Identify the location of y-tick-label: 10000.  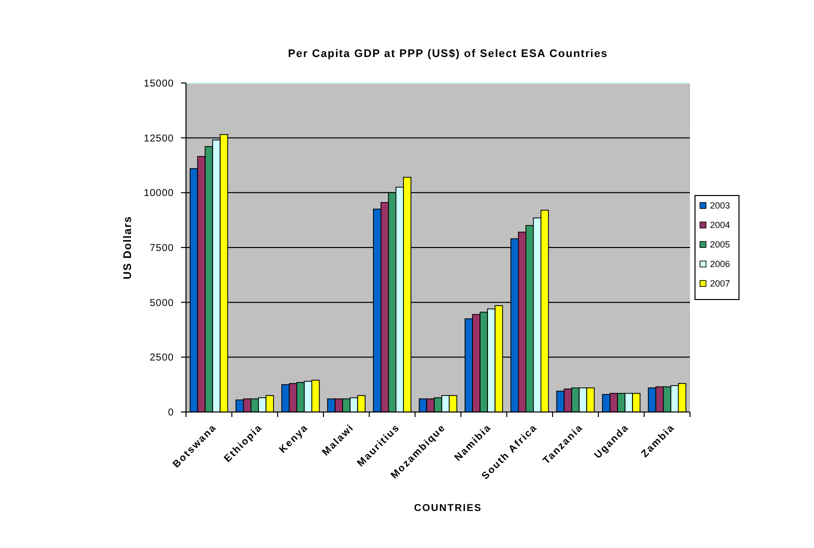
(159, 194).